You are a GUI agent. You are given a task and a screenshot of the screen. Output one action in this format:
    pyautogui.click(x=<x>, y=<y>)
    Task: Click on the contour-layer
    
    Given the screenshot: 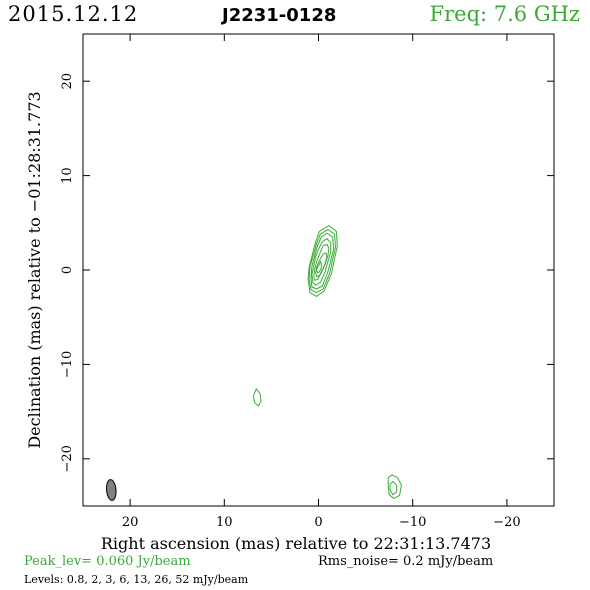 What is the action you would take?
    pyautogui.click(x=327, y=361)
    